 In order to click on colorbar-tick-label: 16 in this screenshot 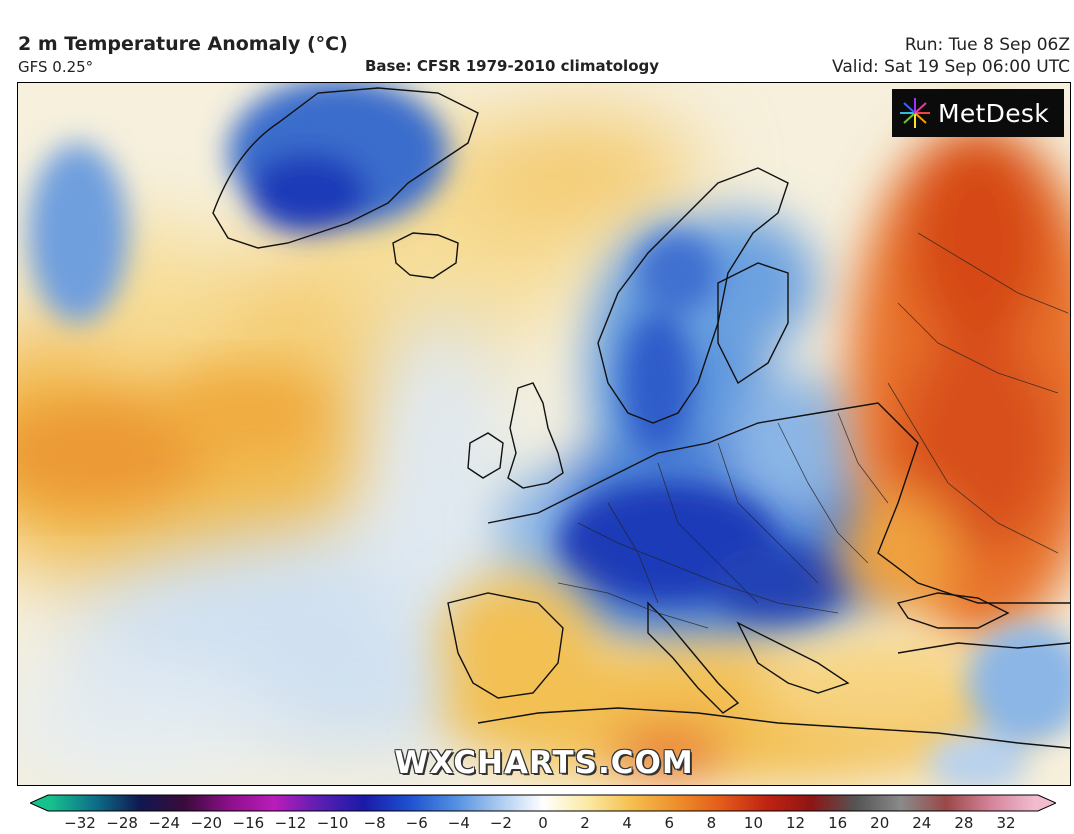, I will do `click(838, 823)`.